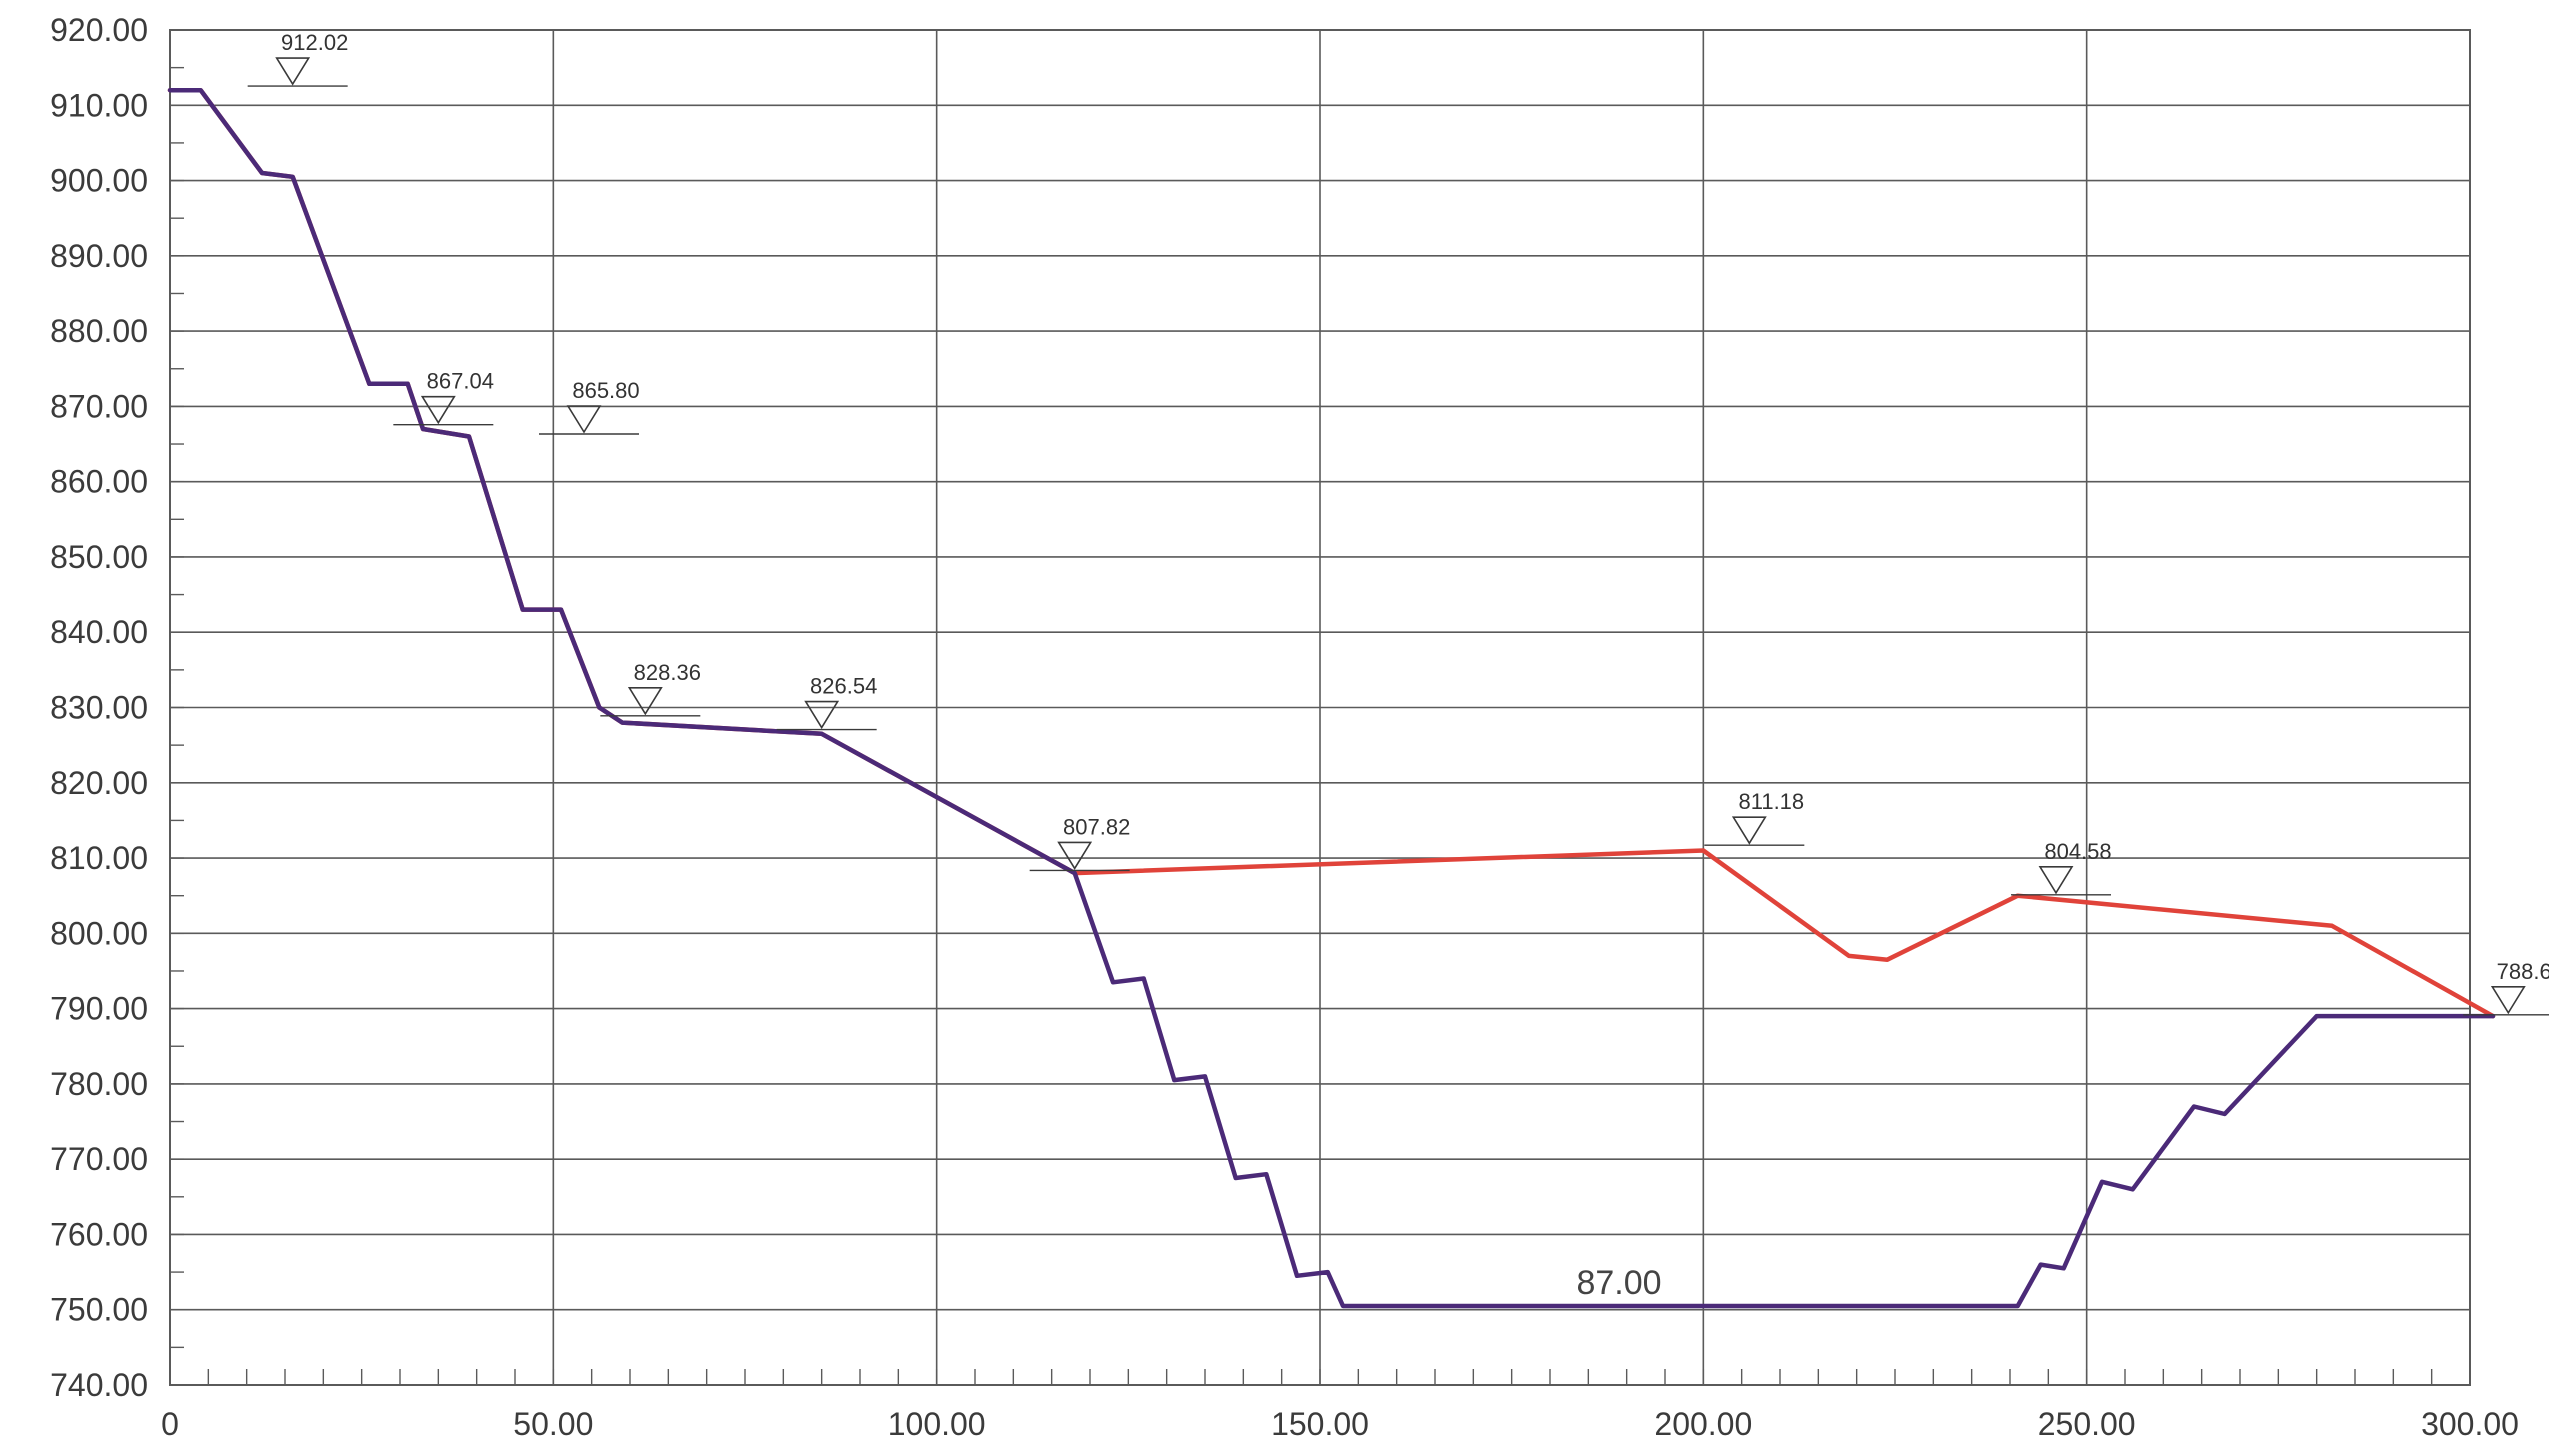 This screenshot has width=2549, height=1449. What do you see at coordinates (99, 1234) in the screenshot?
I see `y-tick-label: 760.00` at bounding box center [99, 1234].